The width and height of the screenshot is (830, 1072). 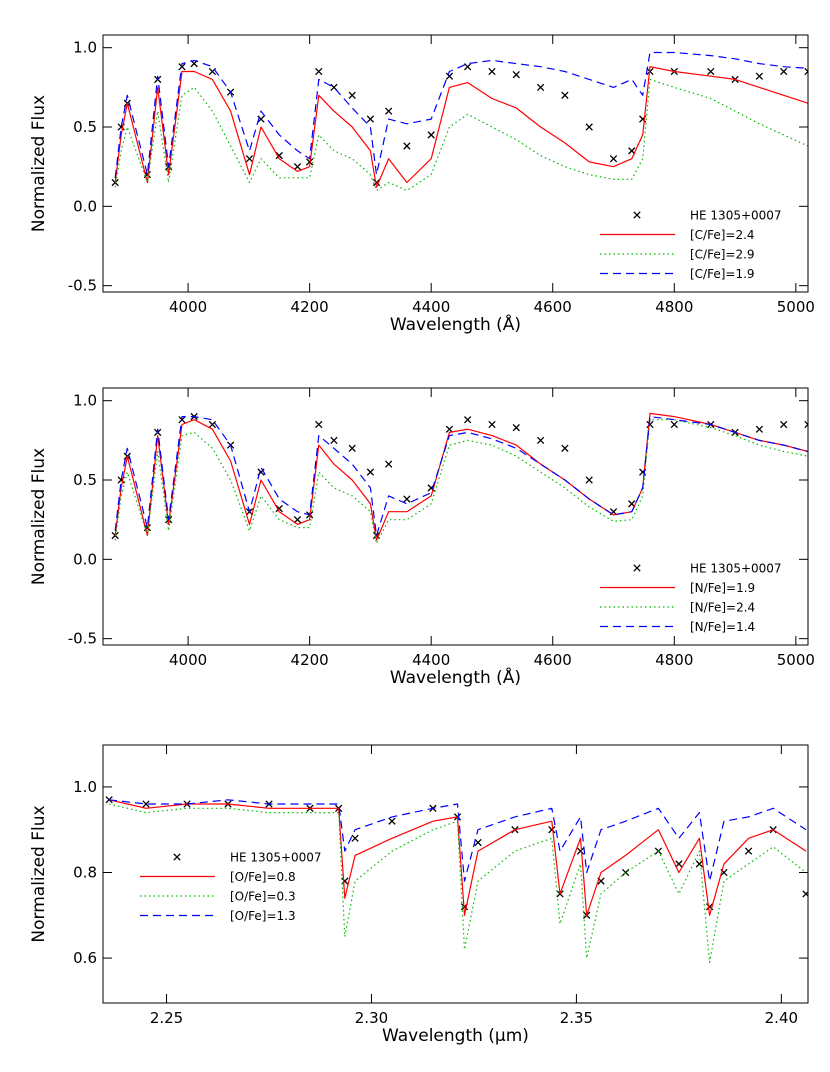 I want to click on legend-label: [C/Fe]=2.9, so click(x=722, y=255).